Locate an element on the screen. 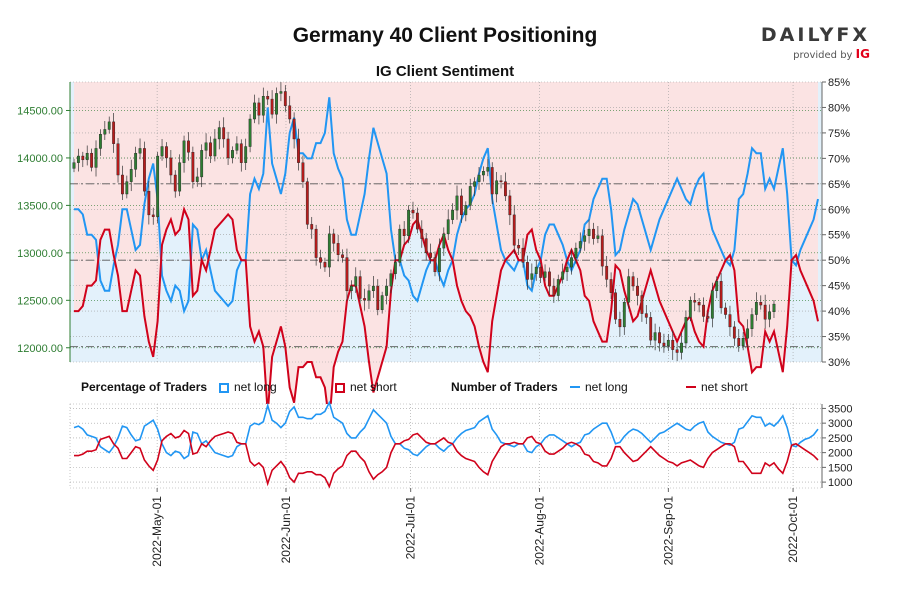 The height and width of the screenshot is (600, 900). logo-provided-text: provided by is located at coordinates (823, 55).